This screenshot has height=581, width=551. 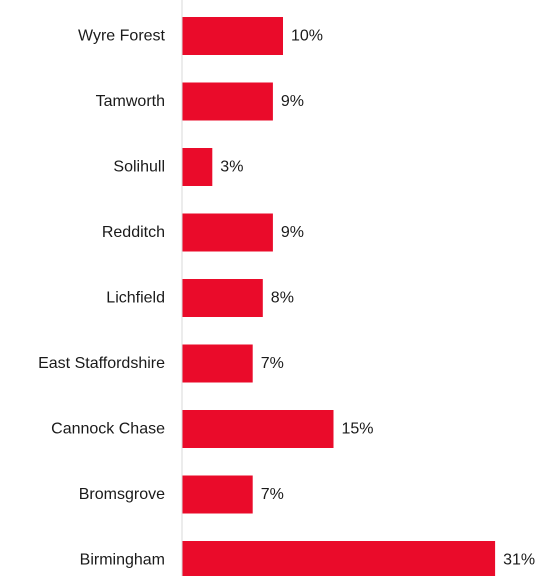 What do you see at coordinates (227, 232) in the screenshot?
I see `bar-redditch` at bounding box center [227, 232].